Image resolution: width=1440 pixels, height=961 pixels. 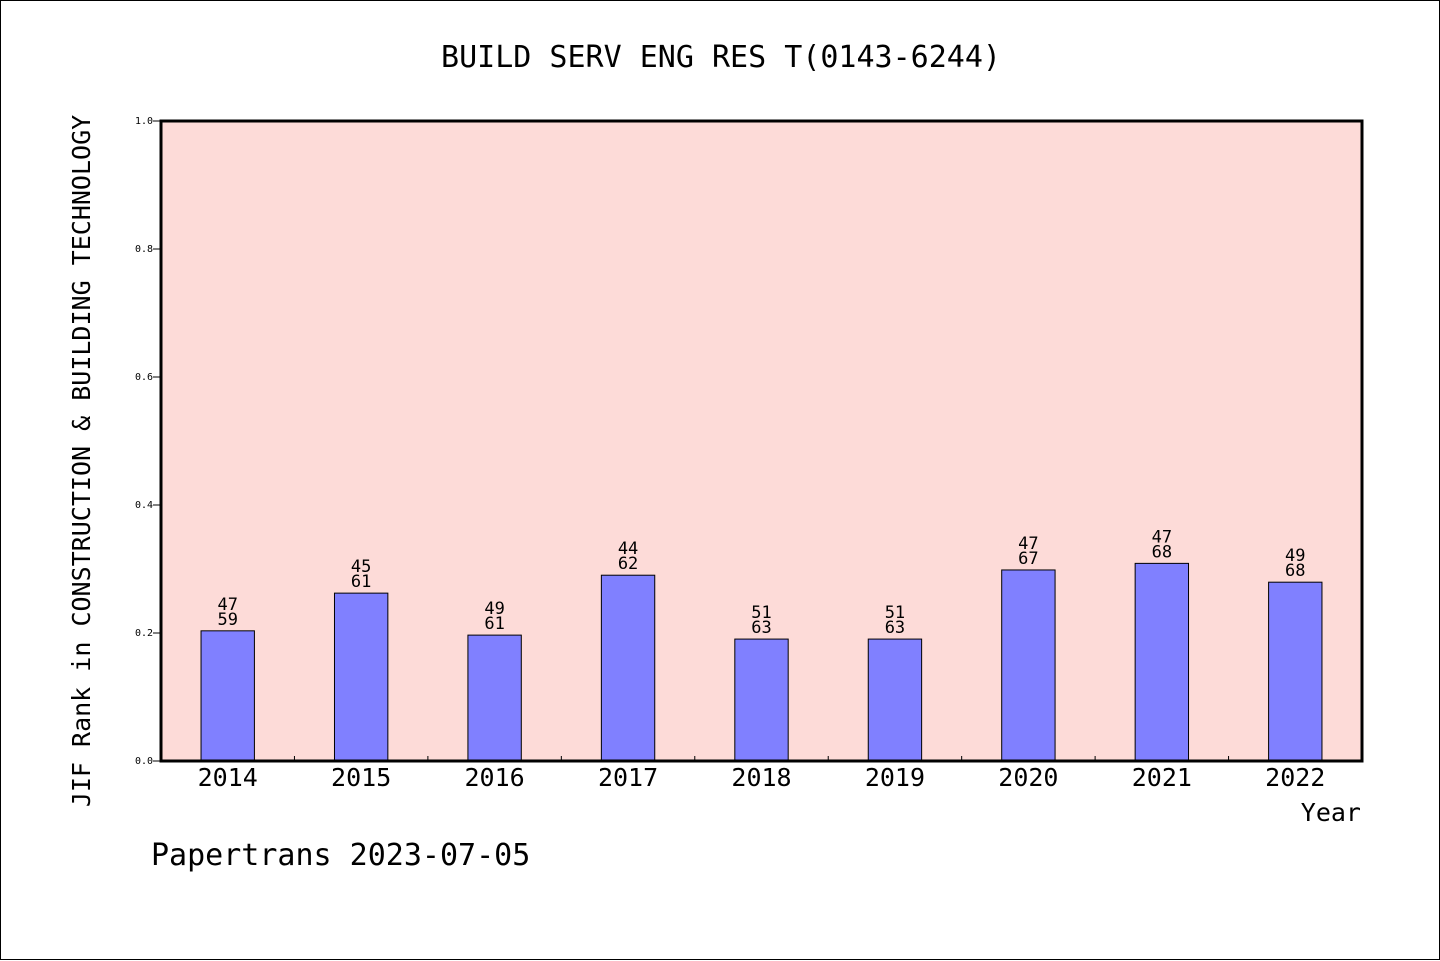 I want to click on x-tick-label: 2018, so click(x=761, y=777).